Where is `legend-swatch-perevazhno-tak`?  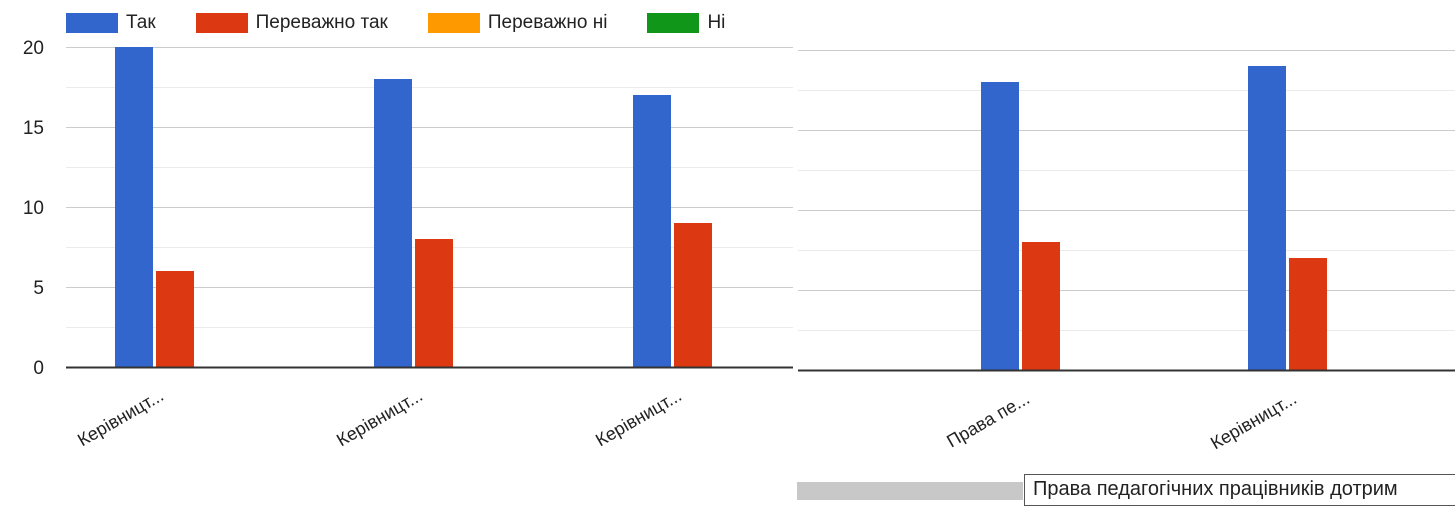 legend-swatch-perevazhno-tak is located at coordinates (221, 23).